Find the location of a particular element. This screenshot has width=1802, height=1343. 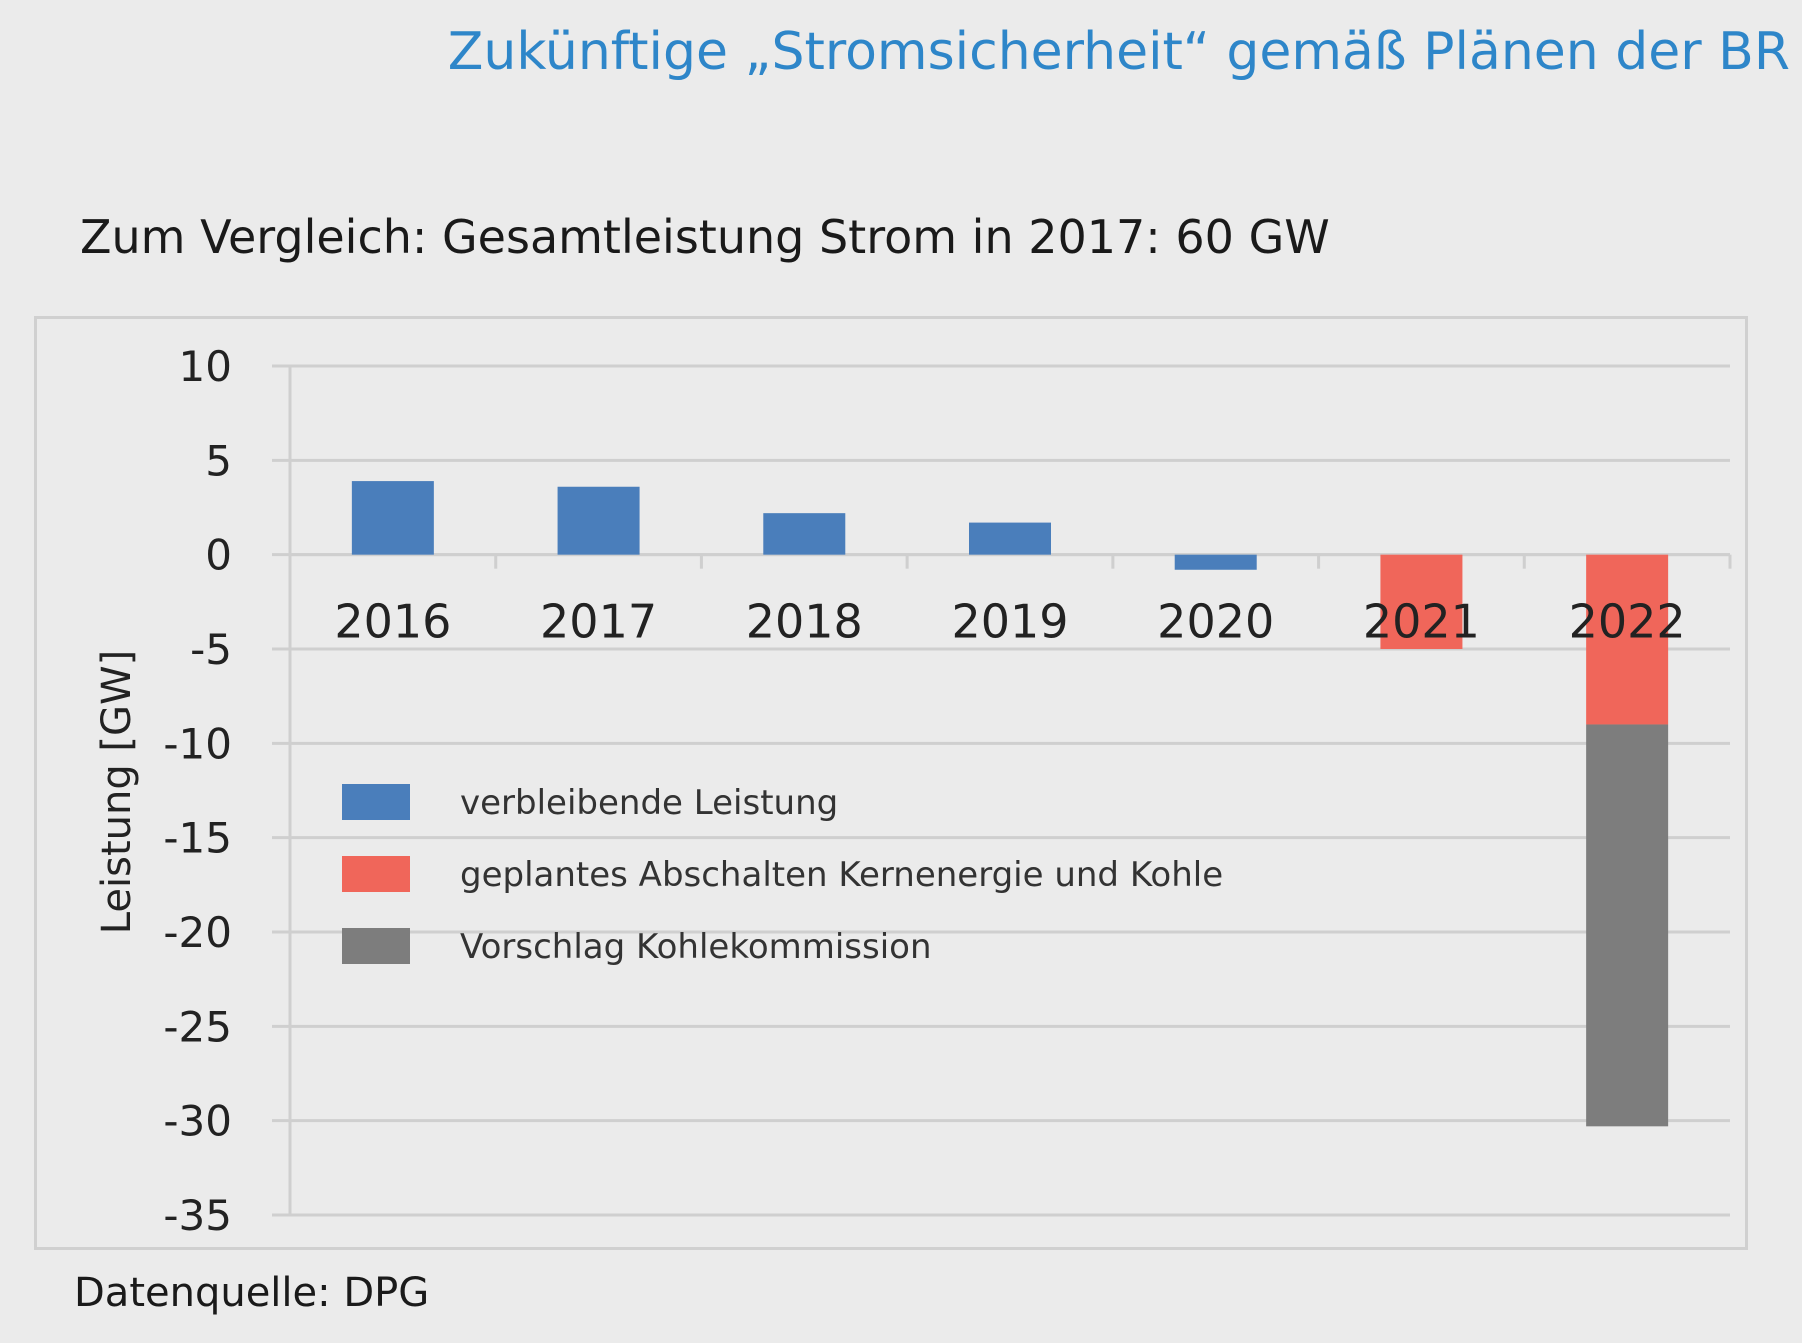

x-tick-label: 2019 is located at coordinates (1009, 622).